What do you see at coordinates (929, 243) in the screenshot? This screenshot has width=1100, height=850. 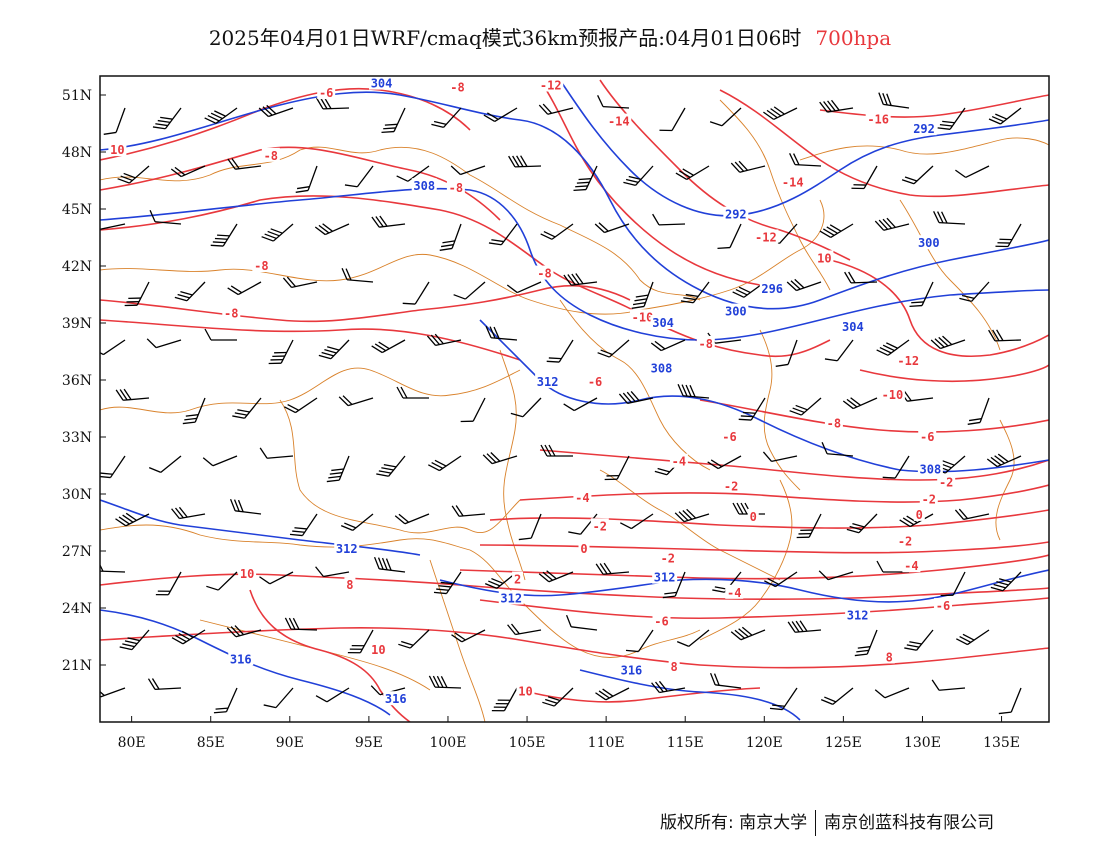 I see `height-label: 300` at bounding box center [929, 243].